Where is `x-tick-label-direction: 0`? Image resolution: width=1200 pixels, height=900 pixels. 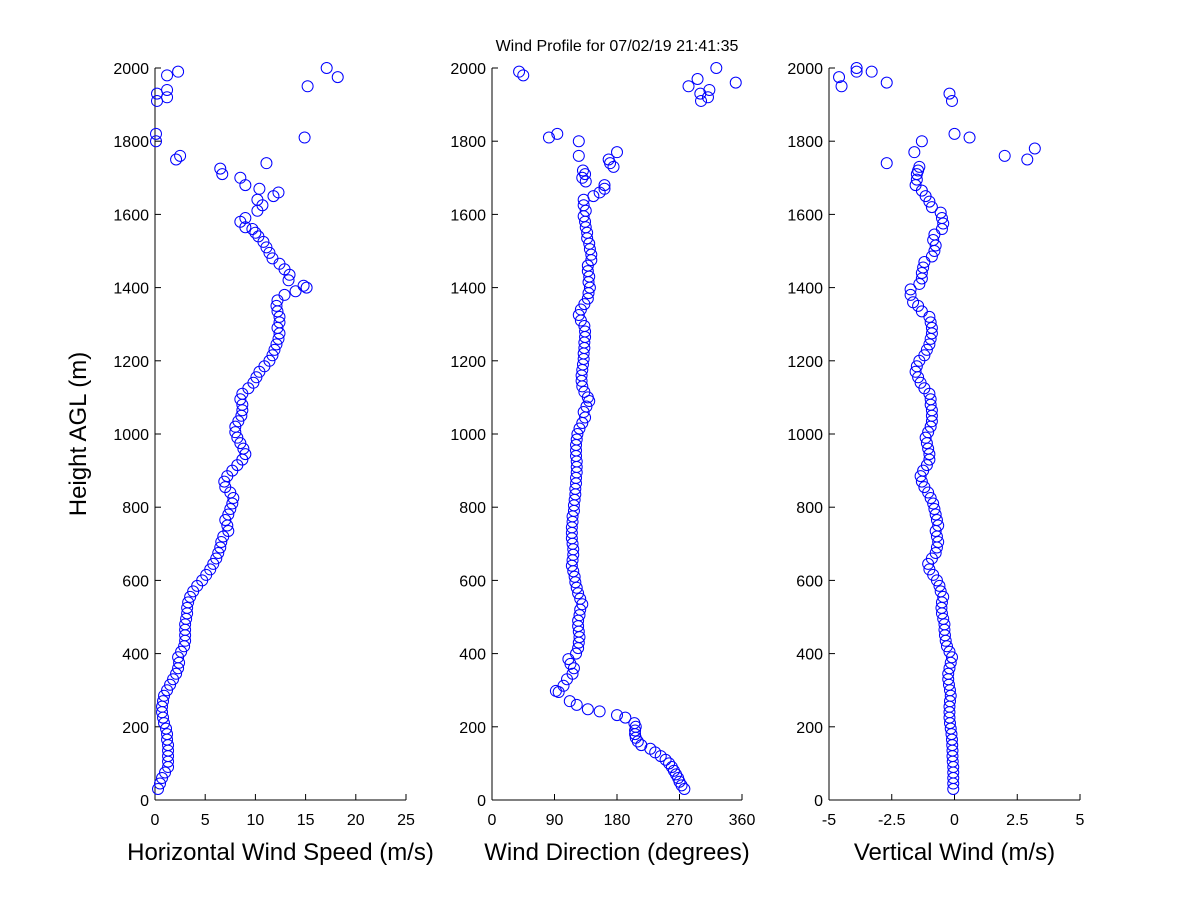
x-tick-label-direction: 0 is located at coordinates (492, 820).